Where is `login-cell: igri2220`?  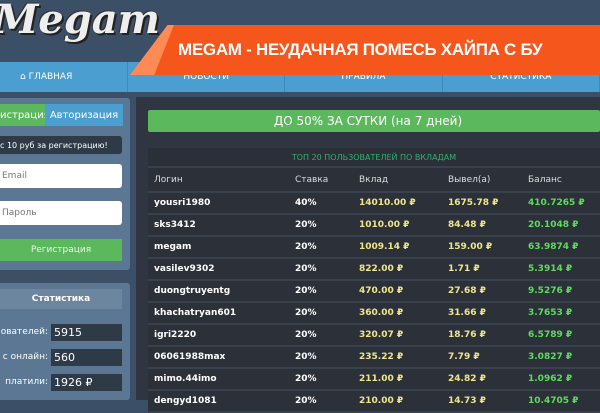
login-cell: igri2220 is located at coordinates (175, 335).